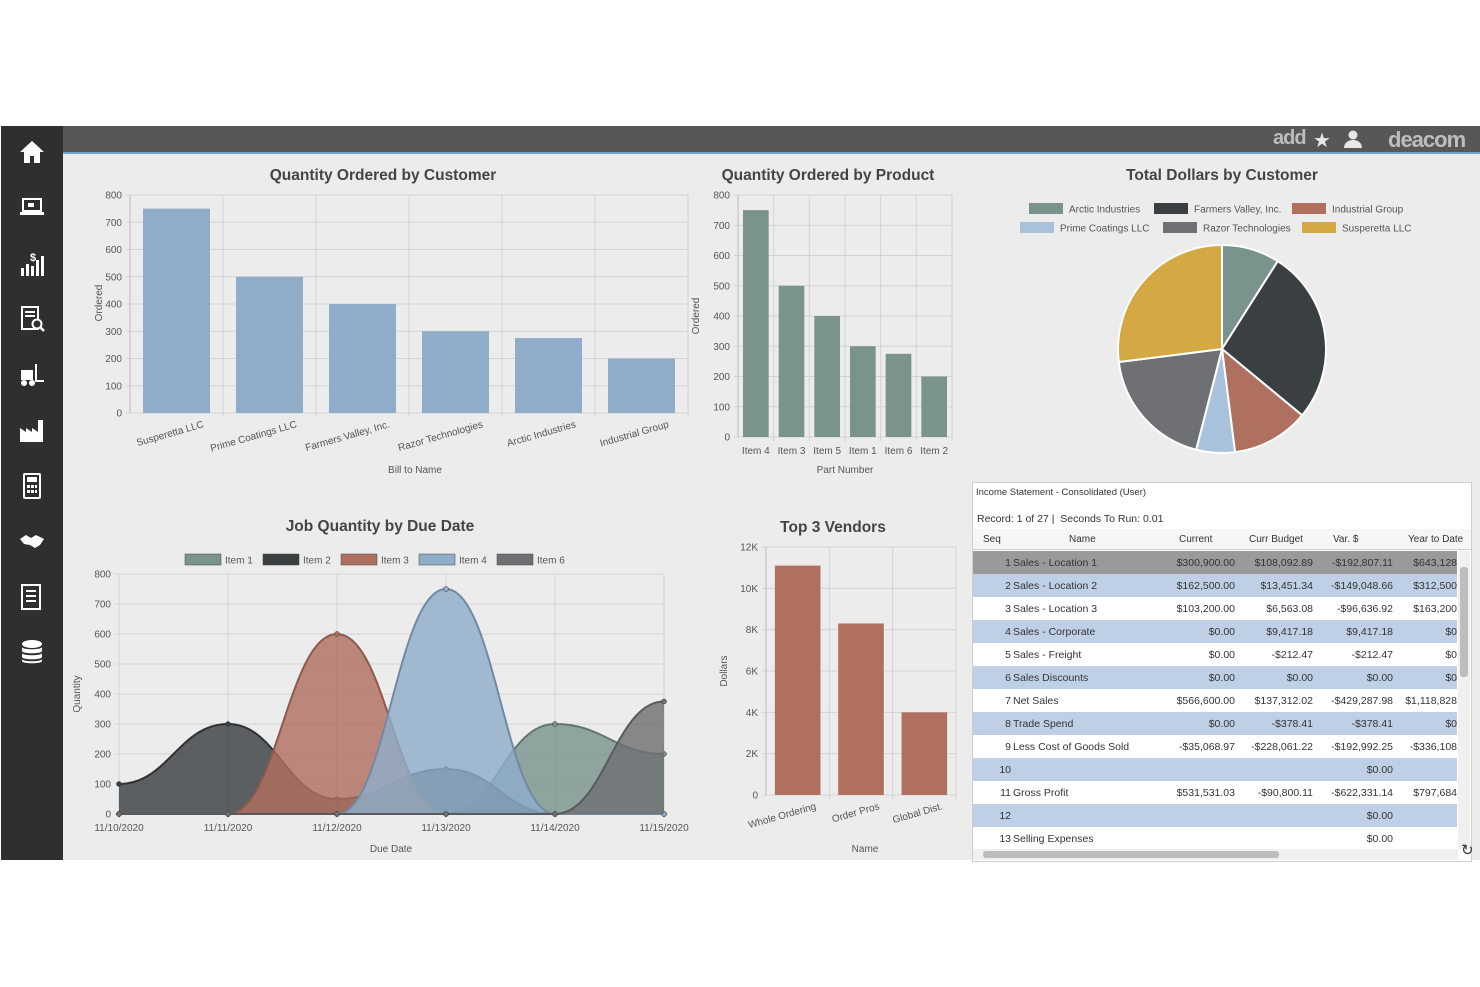 Image resolution: width=1480 pixels, height=987 pixels. What do you see at coordinates (1008, 609) in the screenshot?
I see `table-cell: 3` at bounding box center [1008, 609].